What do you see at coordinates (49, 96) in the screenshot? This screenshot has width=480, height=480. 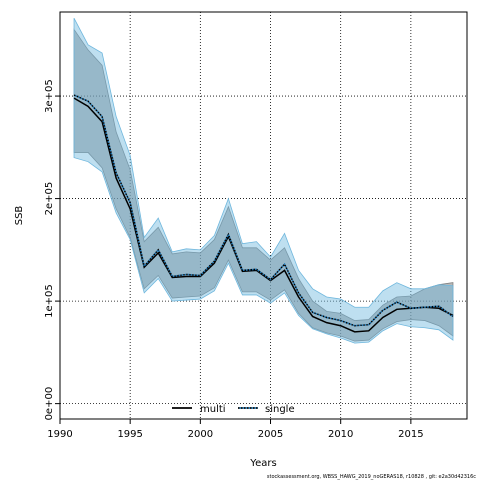 I see `y-tick-label-3: 3e+05` at bounding box center [49, 96].